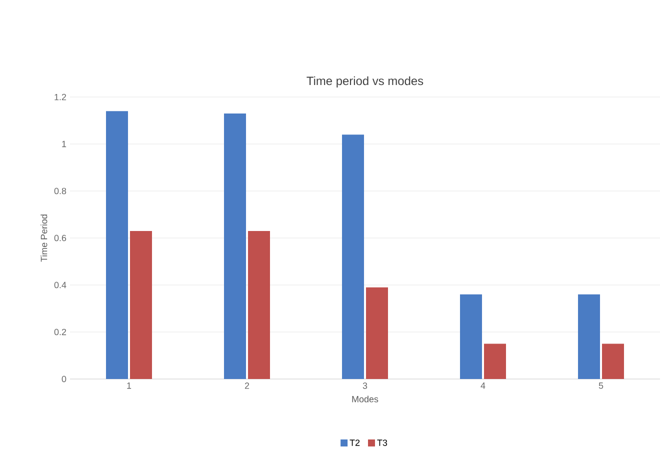 The height and width of the screenshot is (476, 669). What do you see at coordinates (64, 144) in the screenshot?
I see `y-tick-label: 1` at bounding box center [64, 144].